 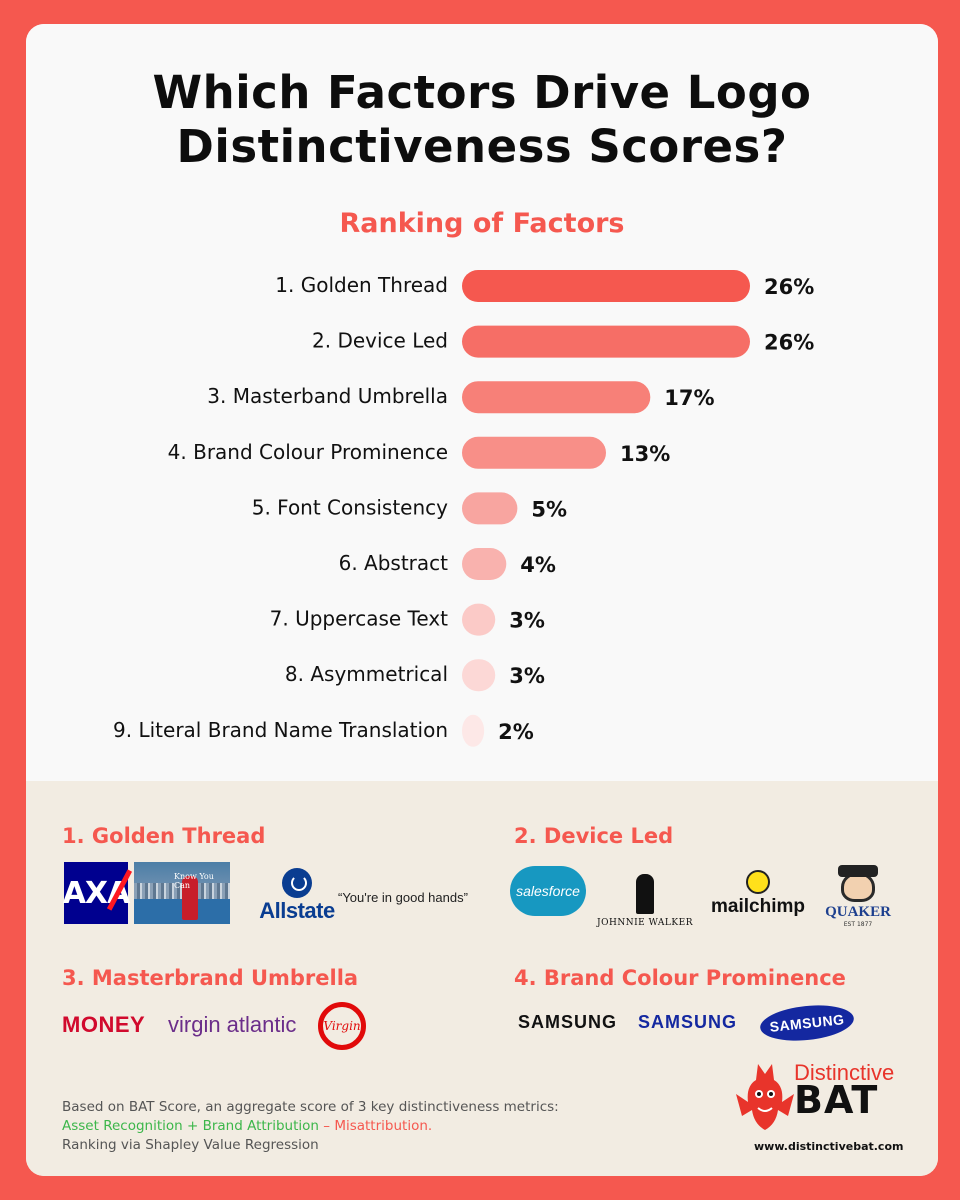 I want to click on chart-title: Ranking of Factors, so click(x=482, y=223).